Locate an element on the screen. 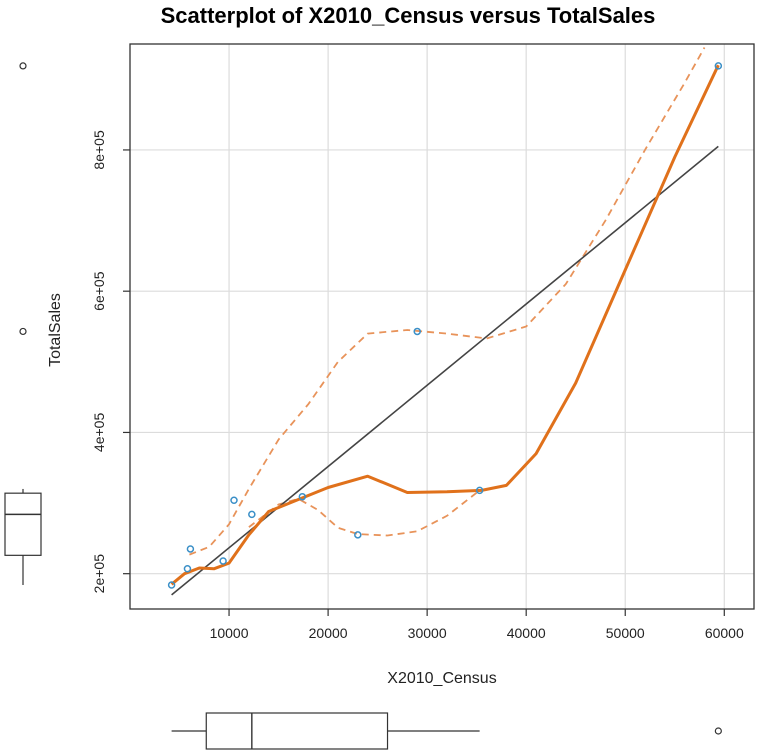 Image resolution: width=757 pixels, height=756 pixels. y-tick-label: 6e+05 is located at coordinates (99, 291).